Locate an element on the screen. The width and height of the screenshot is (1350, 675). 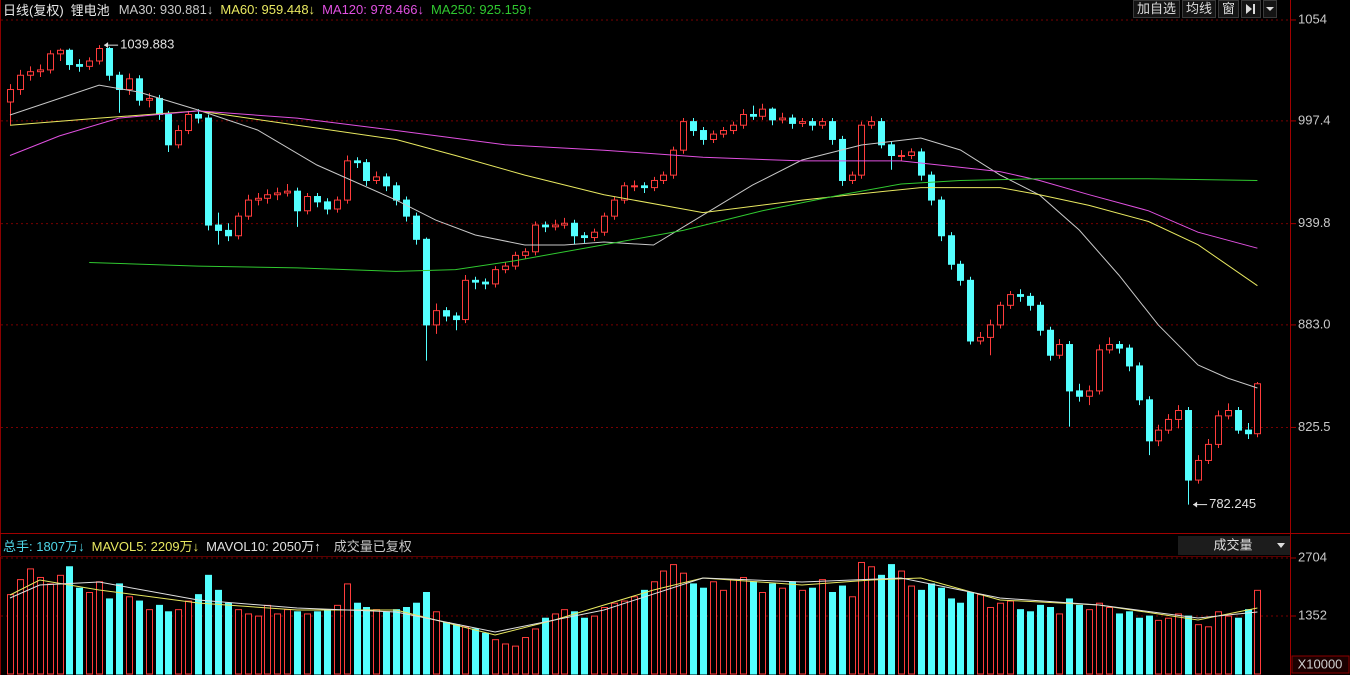
unit-box is located at coordinates (1320, 664).